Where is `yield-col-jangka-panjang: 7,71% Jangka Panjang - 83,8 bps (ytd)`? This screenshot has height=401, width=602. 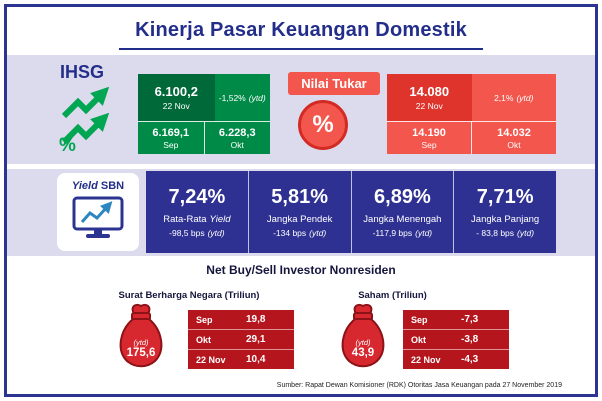 yield-col-jangka-panjang: 7,71% Jangka Panjang - 83,8 bps (ytd) is located at coordinates (504, 212).